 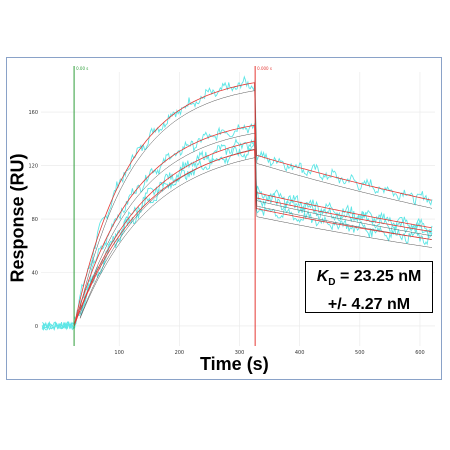 I want to click on x-tick-label: 500, so click(x=360, y=353).